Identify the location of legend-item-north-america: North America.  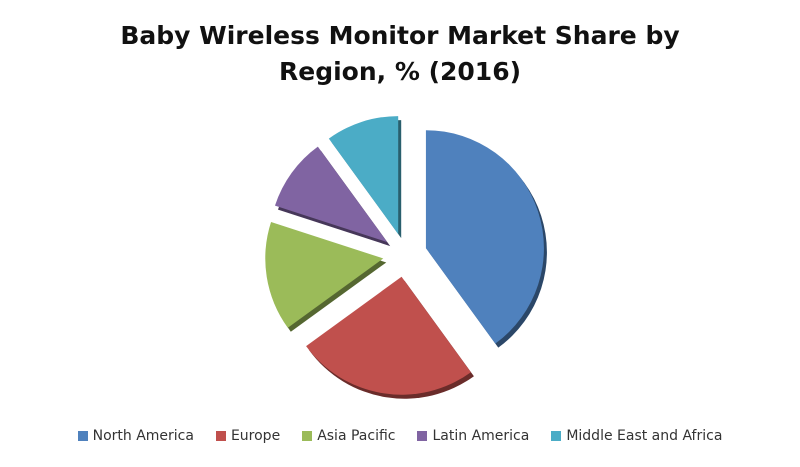
(135, 436).